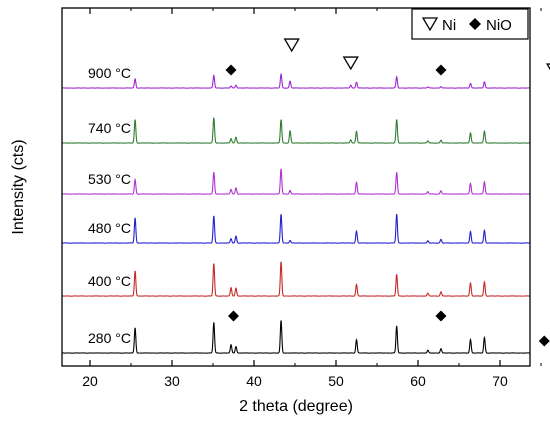 This screenshot has height=435, width=550. Describe the element at coordinates (500, 381) in the screenshot. I see `x-tick-label-70: 70` at that location.